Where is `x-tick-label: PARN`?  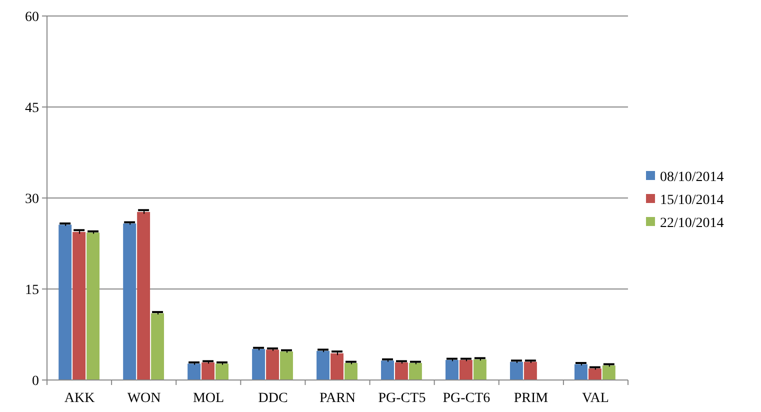
x-tick-label: PARN is located at coordinates (337, 398).